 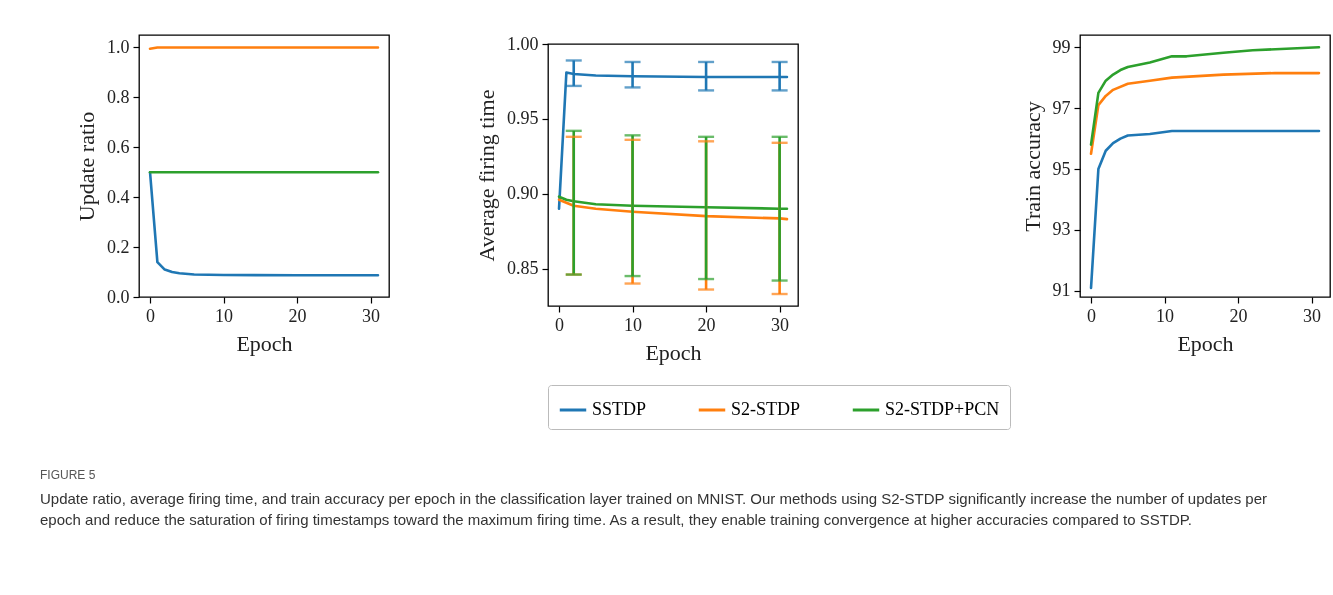 I want to click on y-tick-label: 1.00, so click(x=523, y=43).